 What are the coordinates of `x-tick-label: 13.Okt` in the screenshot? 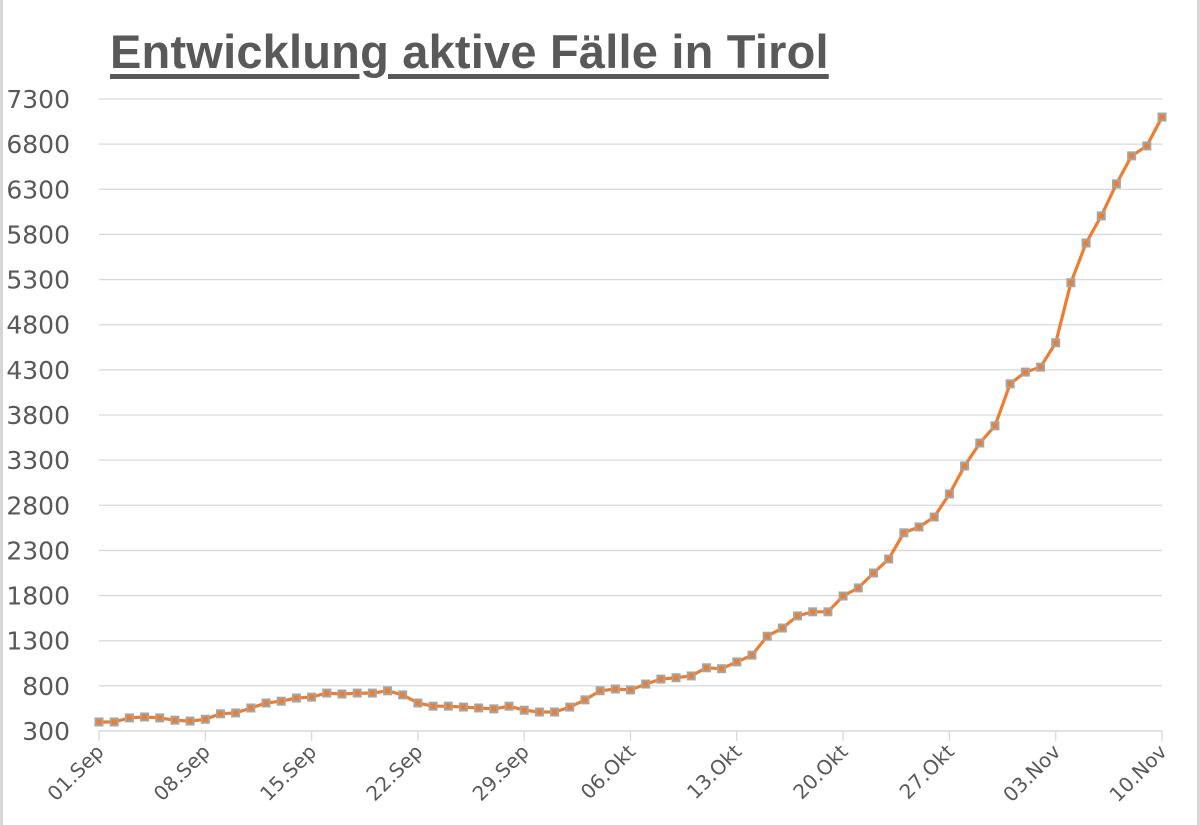 It's located at (714, 771).